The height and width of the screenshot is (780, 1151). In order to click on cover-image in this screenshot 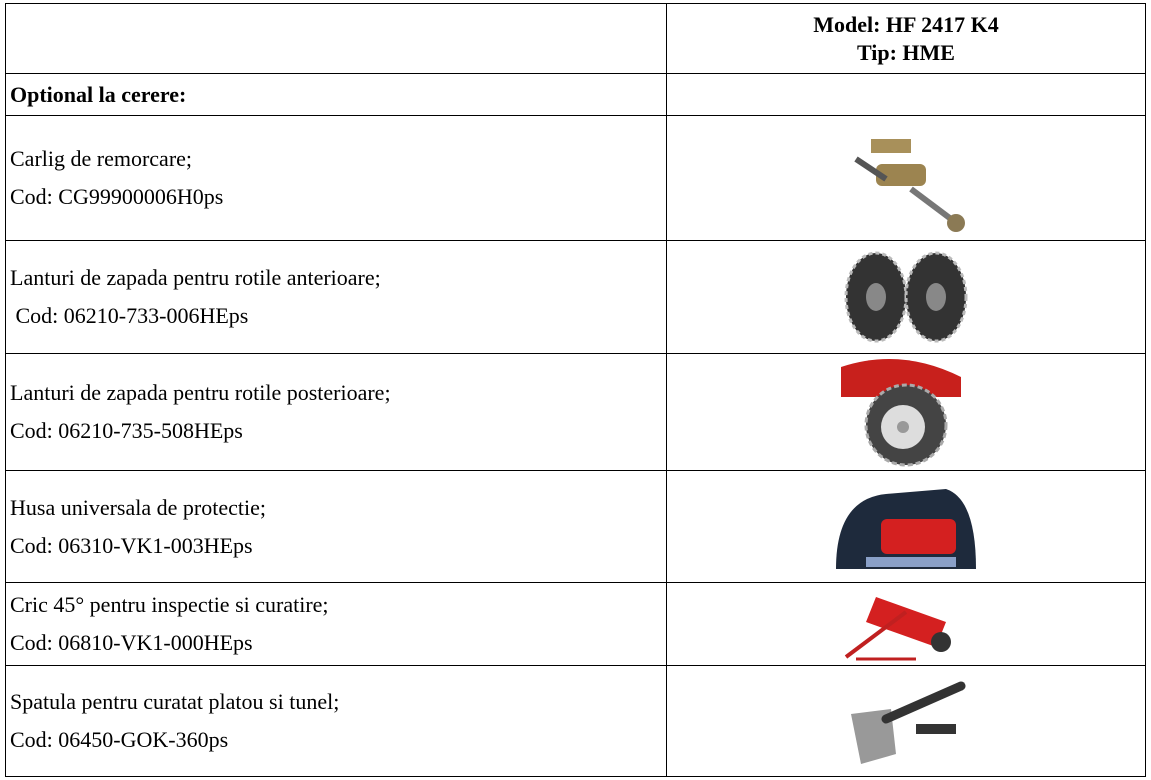, I will do `click(906, 529)`.